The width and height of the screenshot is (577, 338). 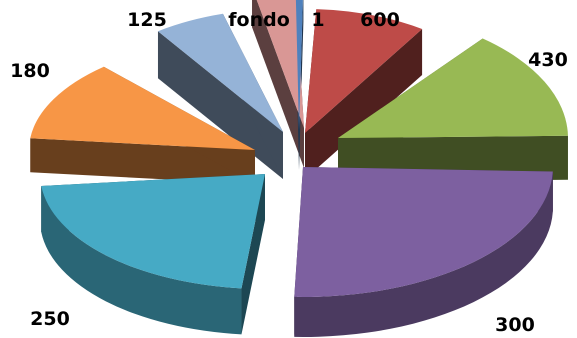 What do you see at coordinates (380, 20) in the screenshot?
I see `data-label-600: 600` at bounding box center [380, 20].